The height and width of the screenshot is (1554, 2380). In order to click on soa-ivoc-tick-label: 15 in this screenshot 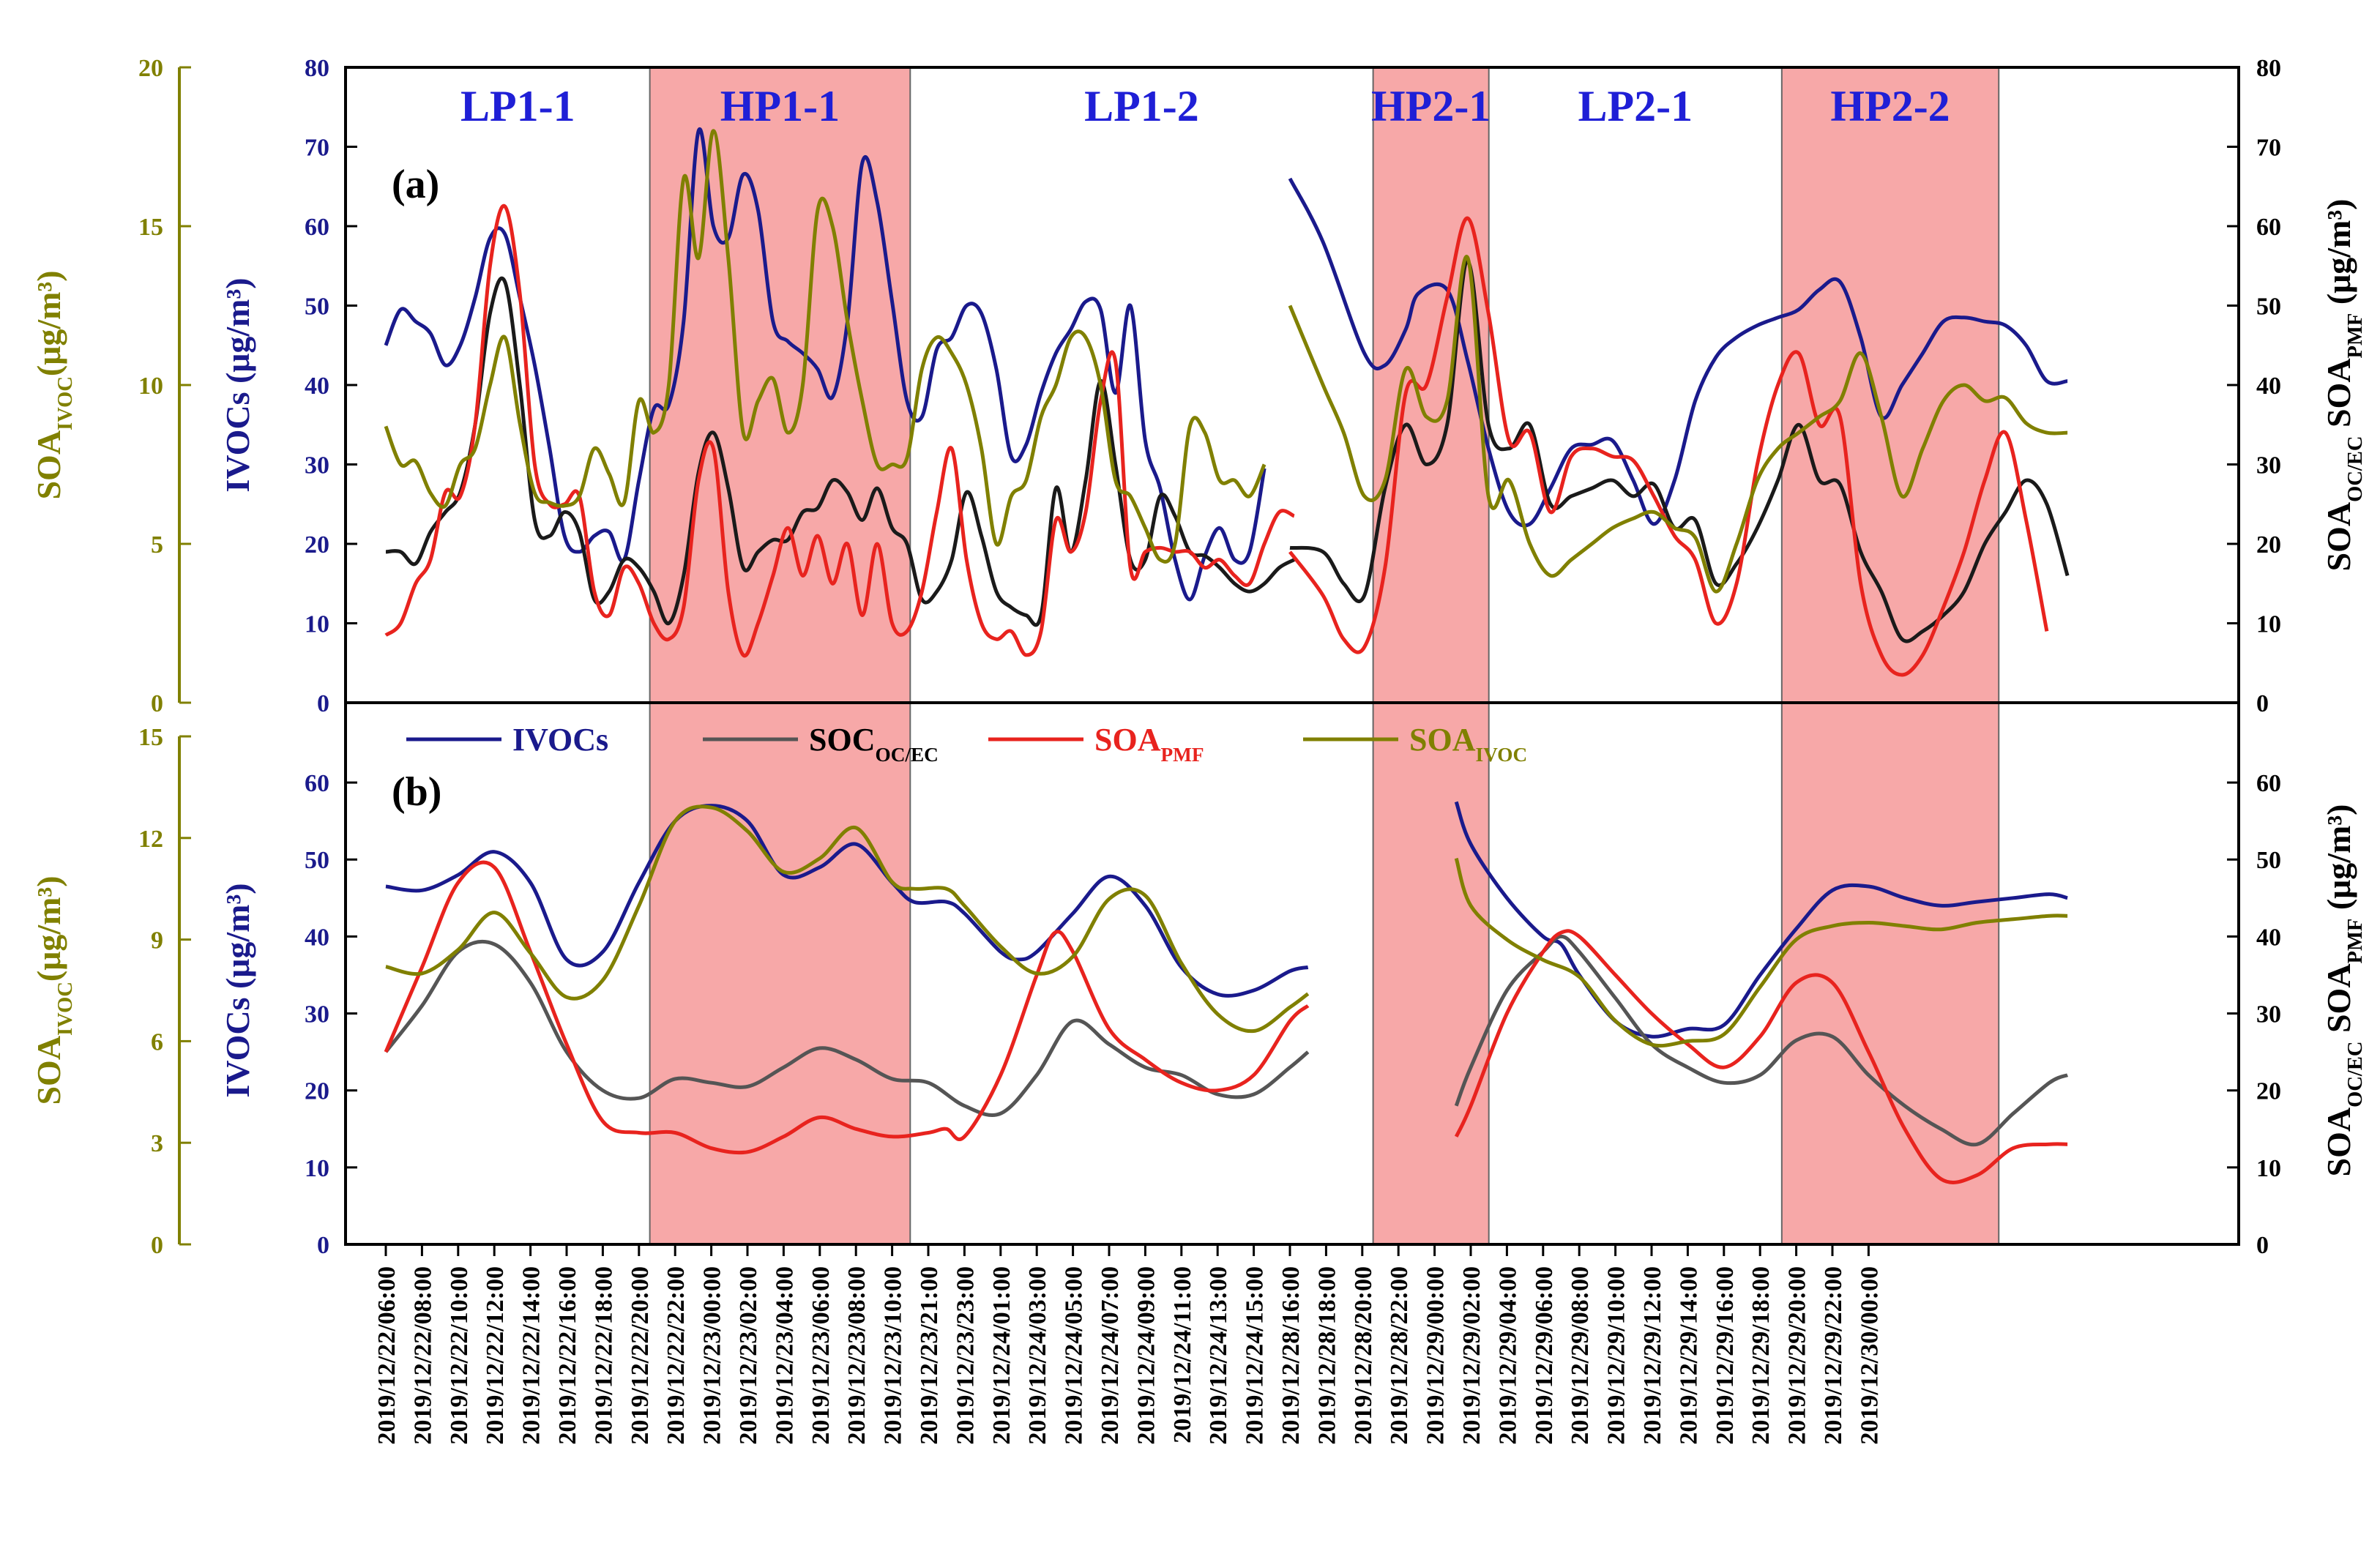, I will do `click(151, 227)`.